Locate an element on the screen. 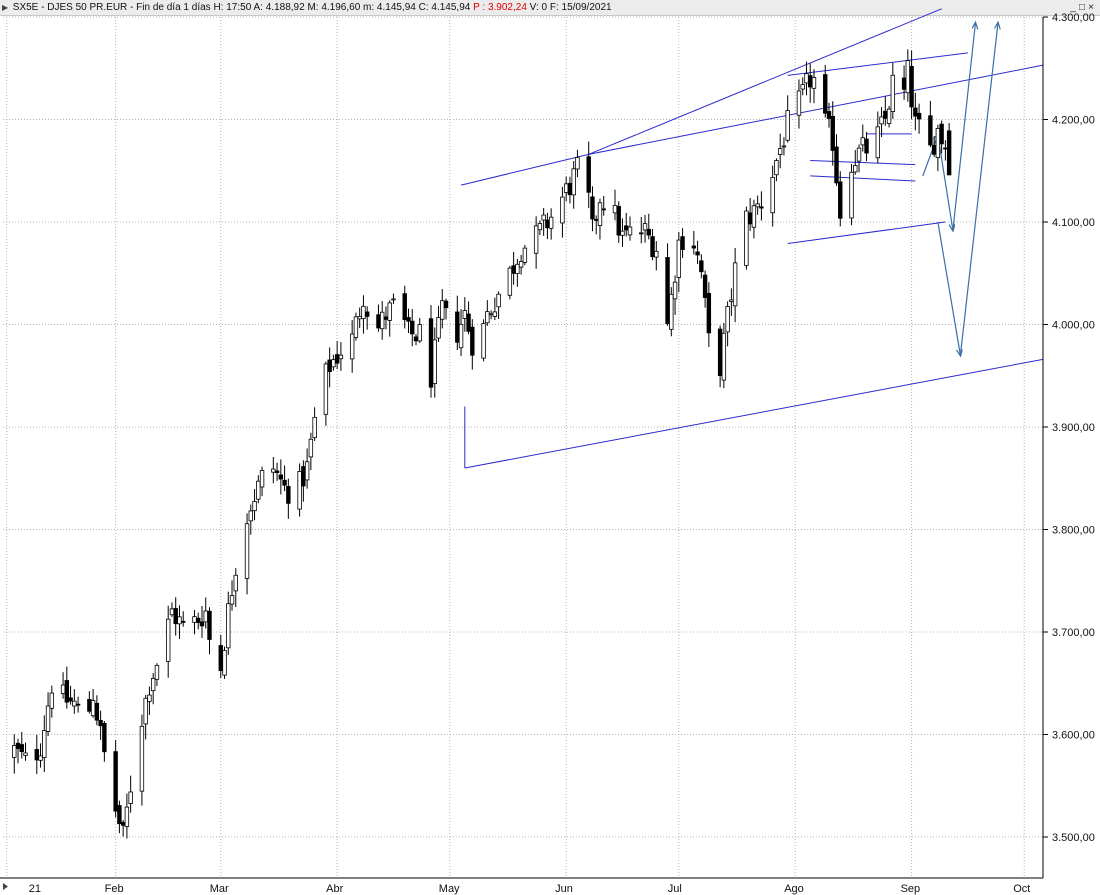  minimize-icon: _ is located at coordinates (1073, 7).